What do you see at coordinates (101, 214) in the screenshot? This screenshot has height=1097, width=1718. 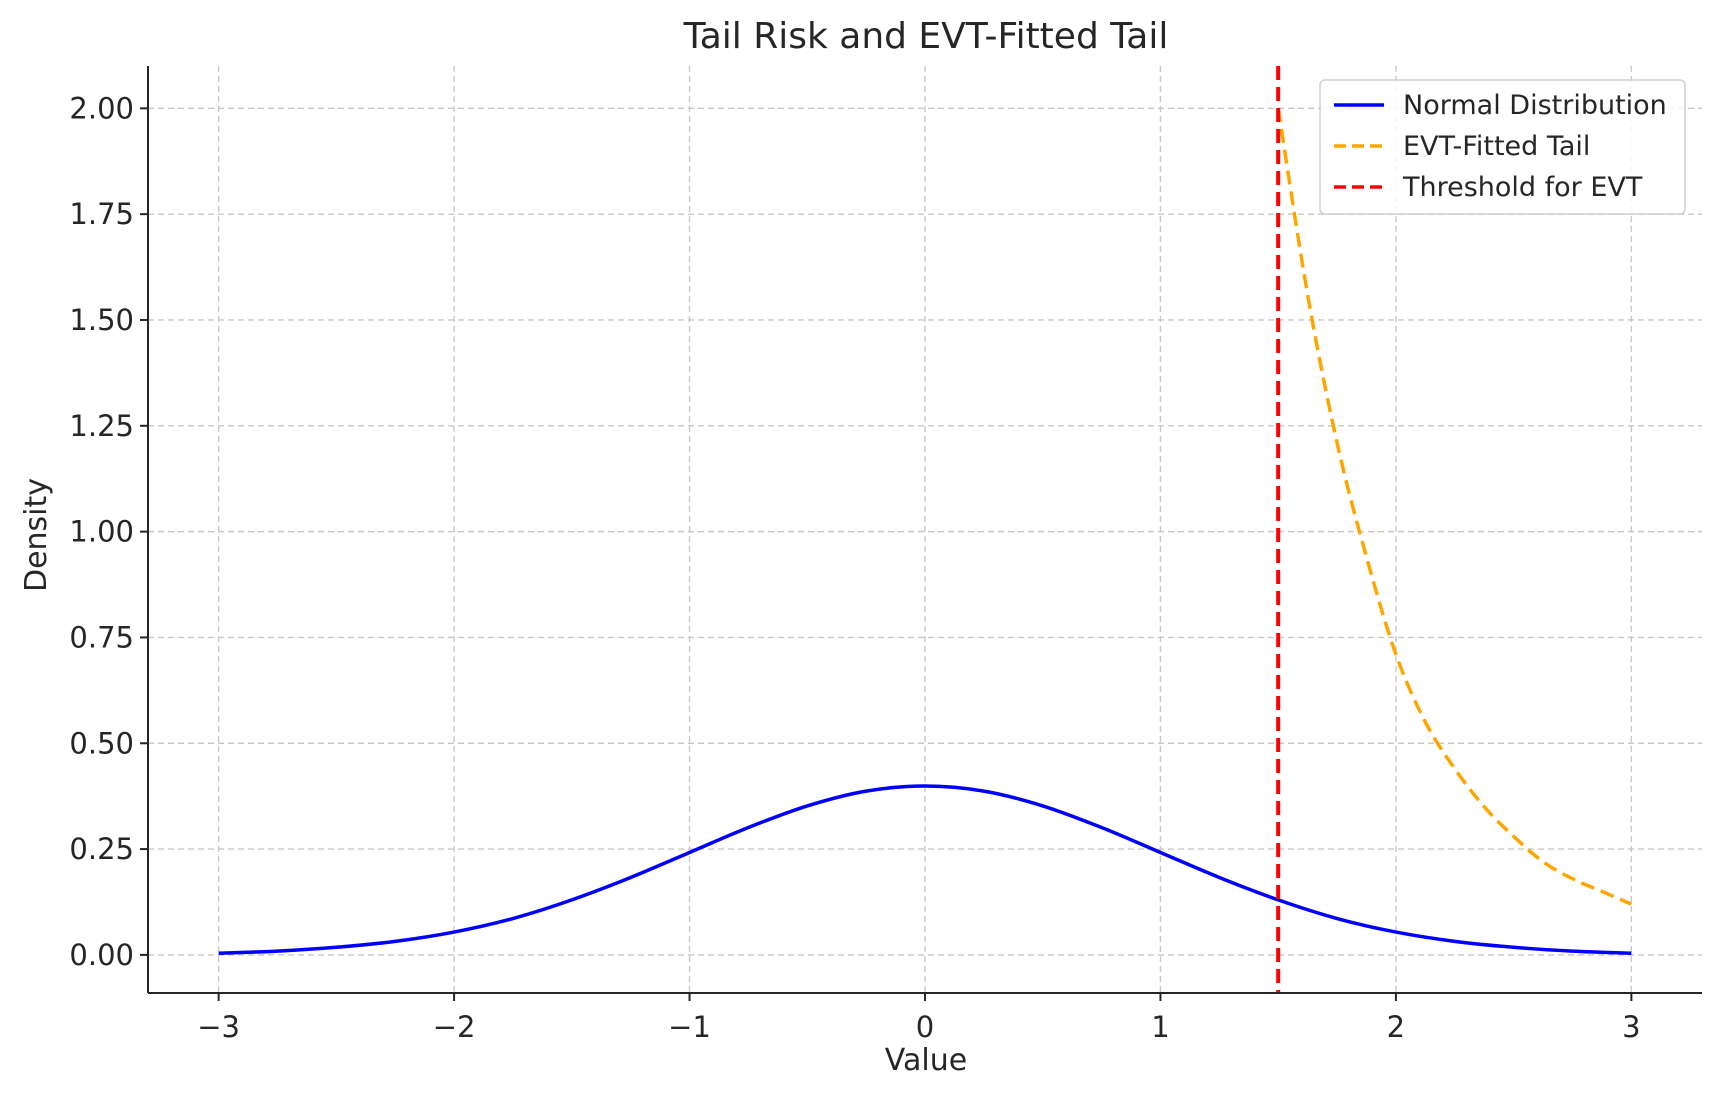 I see `y-tick-label: 1.75` at bounding box center [101, 214].